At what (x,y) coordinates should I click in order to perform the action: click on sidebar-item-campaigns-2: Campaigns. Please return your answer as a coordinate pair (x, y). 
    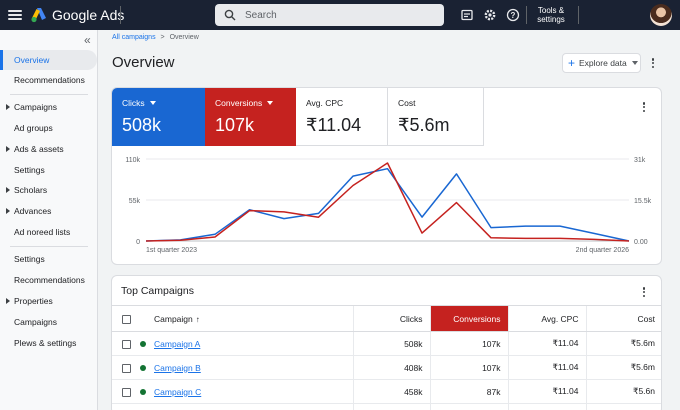
    Looking at the image, I should click on (48, 322).